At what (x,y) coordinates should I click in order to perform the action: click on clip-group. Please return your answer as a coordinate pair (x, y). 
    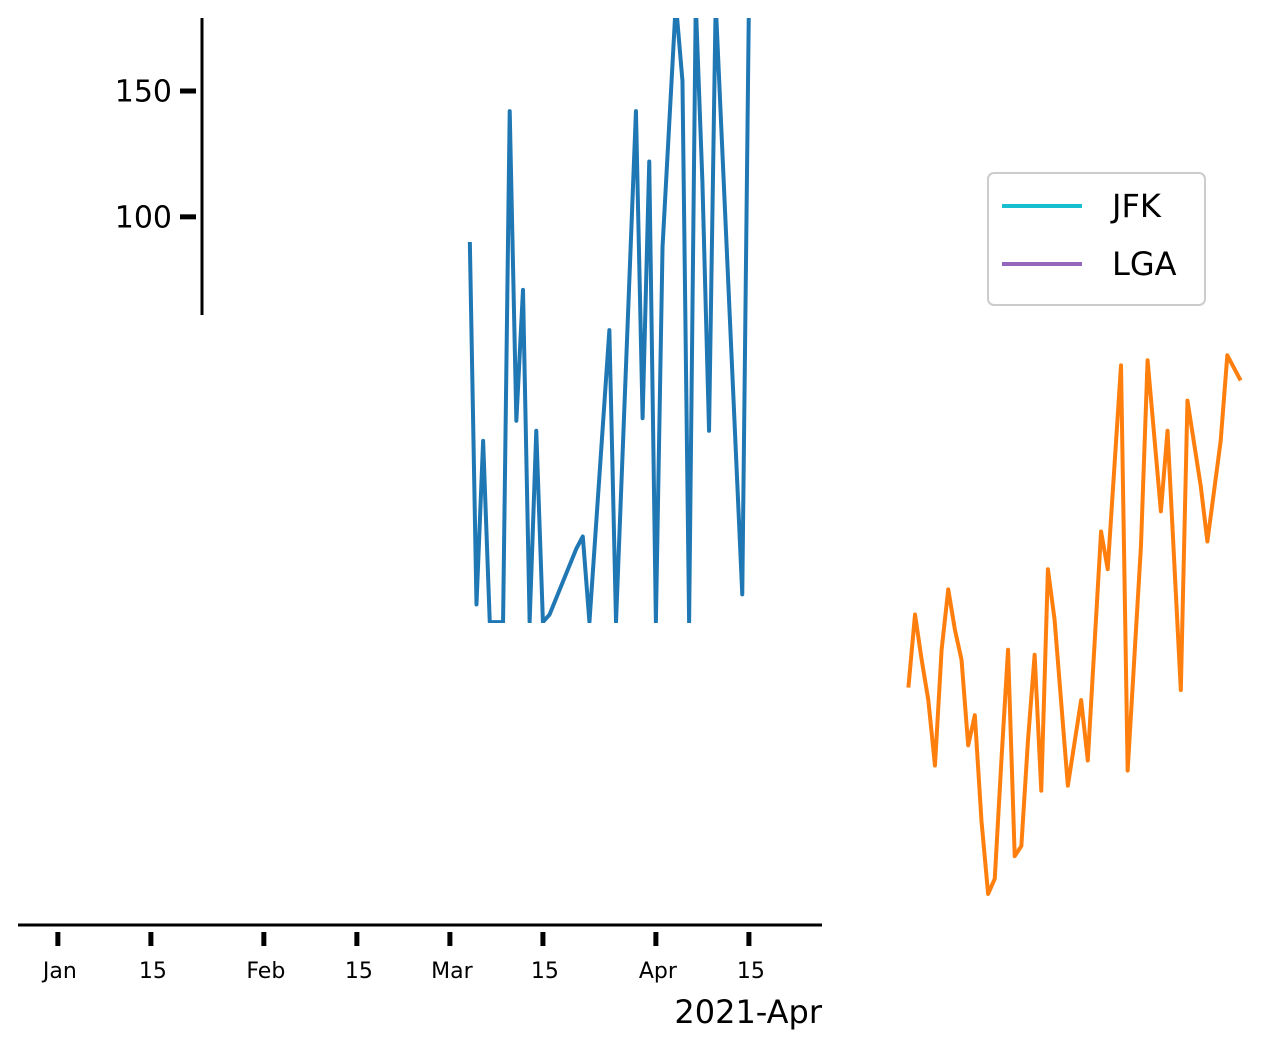
    Looking at the image, I should click on (609, 320).